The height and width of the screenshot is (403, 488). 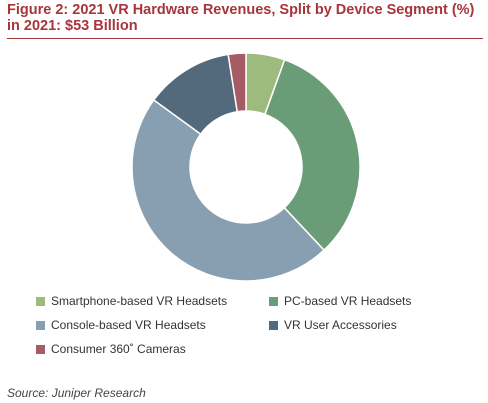 I want to click on legend-item: Console-based VR Headsets, so click(x=121, y=325).